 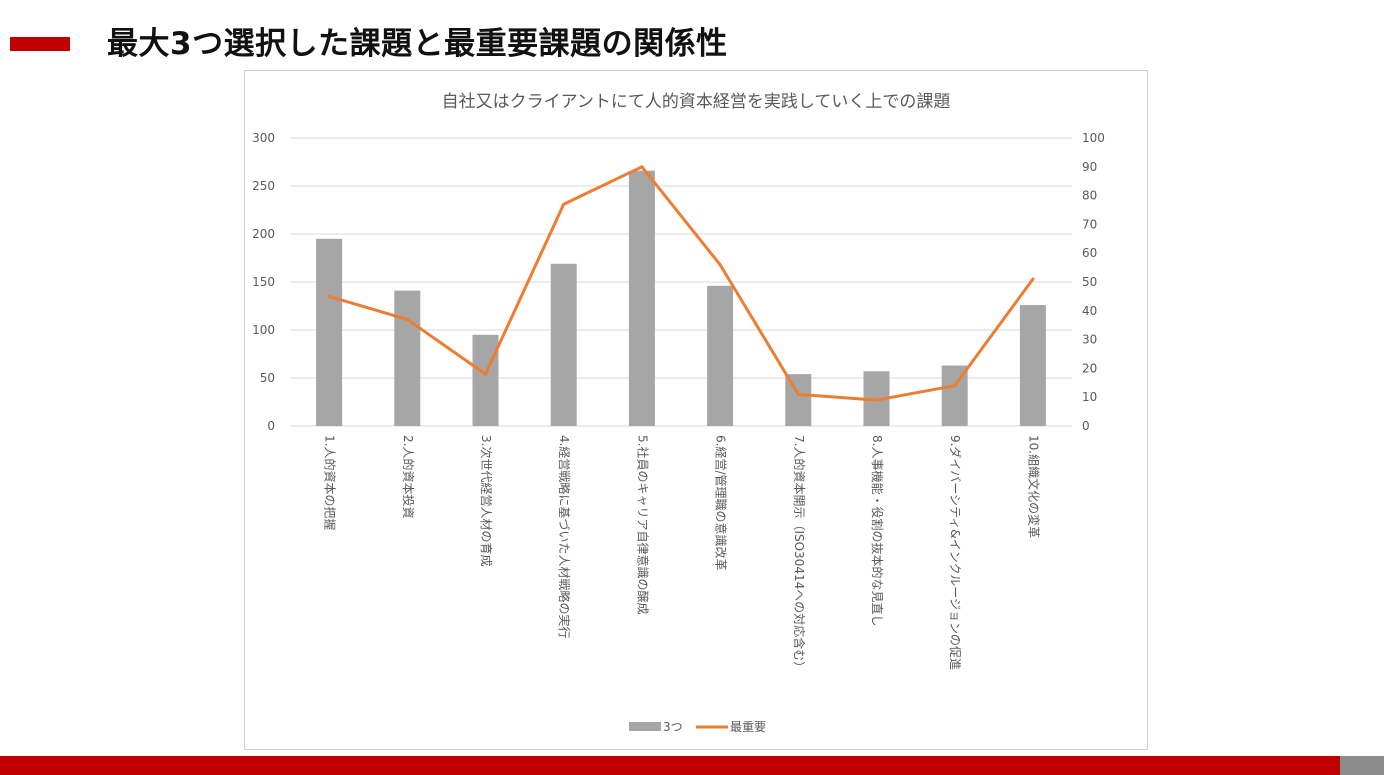 I want to click on category-label: 4.経営戦略に基づいた人材戦略の実行, so click(x=564, y=536).